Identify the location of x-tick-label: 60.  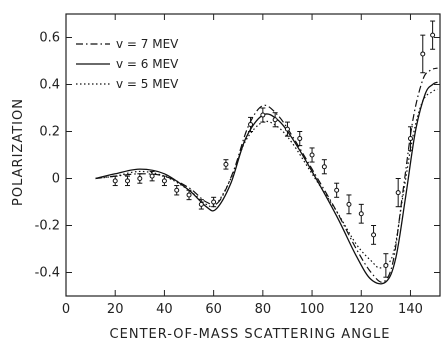
(213, 309).